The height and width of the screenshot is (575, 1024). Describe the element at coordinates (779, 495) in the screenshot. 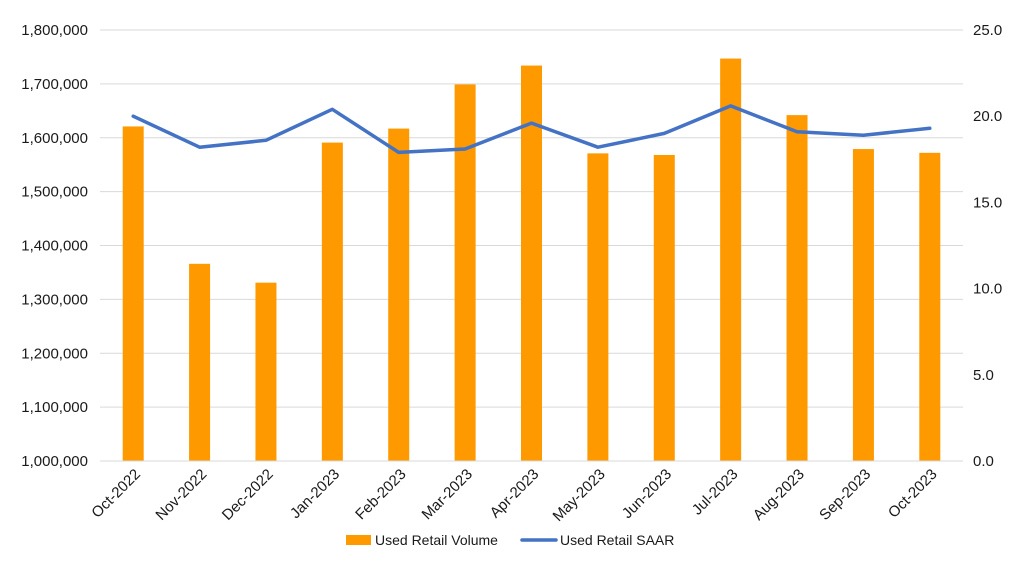

I see `x-tick-label: Aug-2023` at that location.